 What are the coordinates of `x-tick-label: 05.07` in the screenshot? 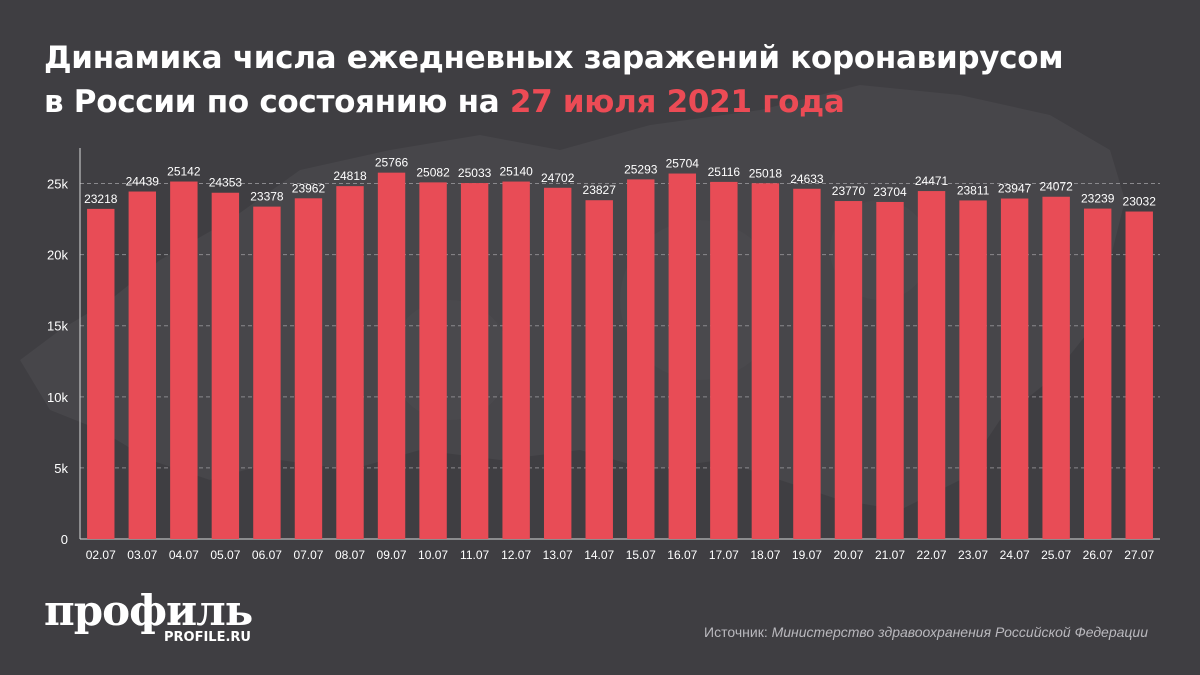 It's located at (225, 555).